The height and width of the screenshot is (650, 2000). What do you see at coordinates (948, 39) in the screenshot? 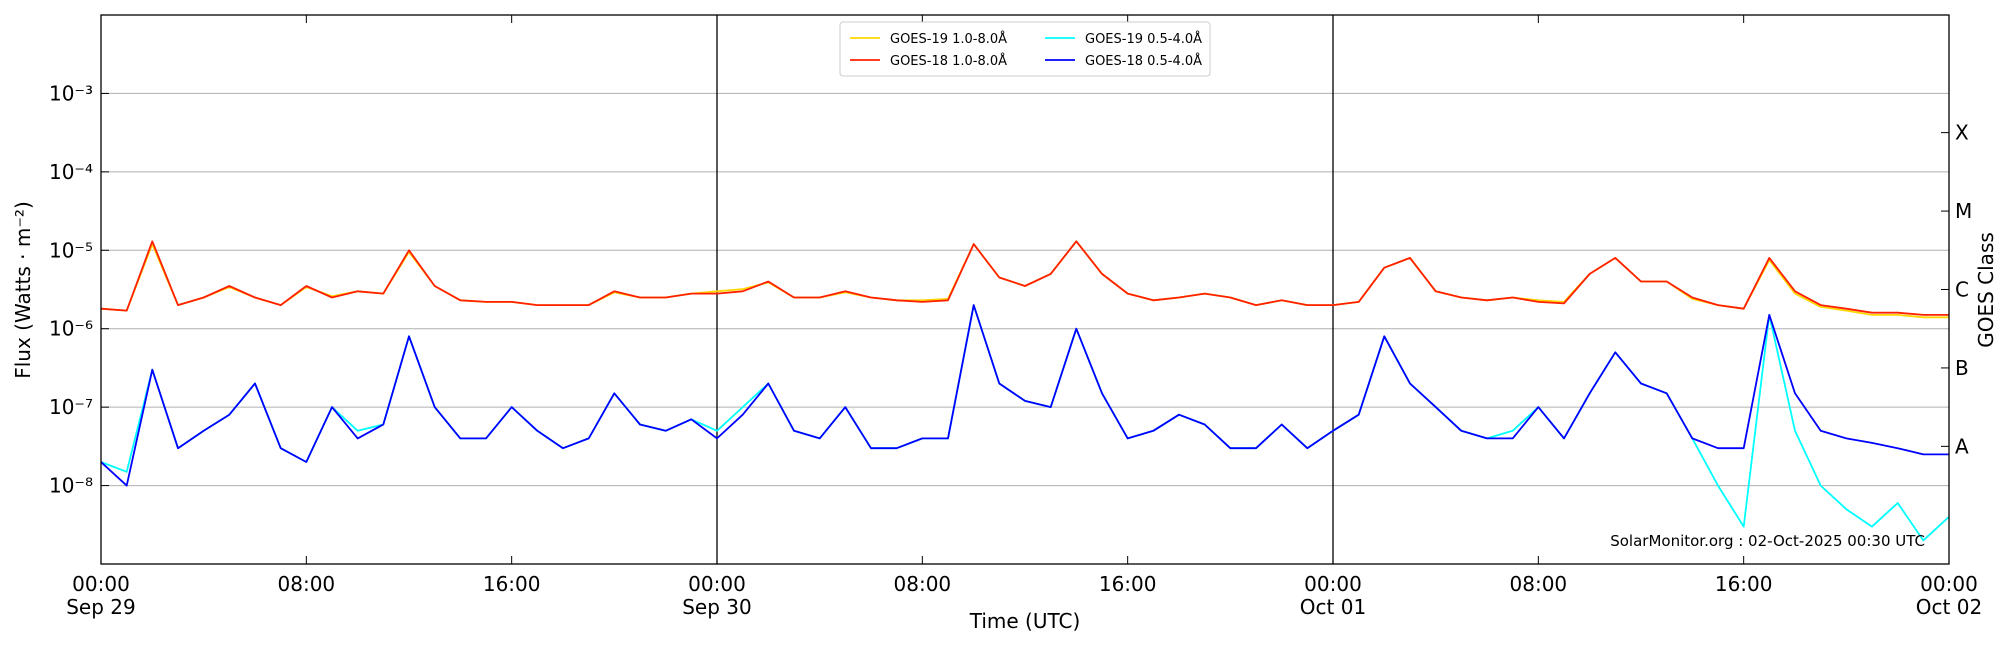
I see `legend-label: GOES-19 1.0-8.0Å` at bounding box center [948, 39].